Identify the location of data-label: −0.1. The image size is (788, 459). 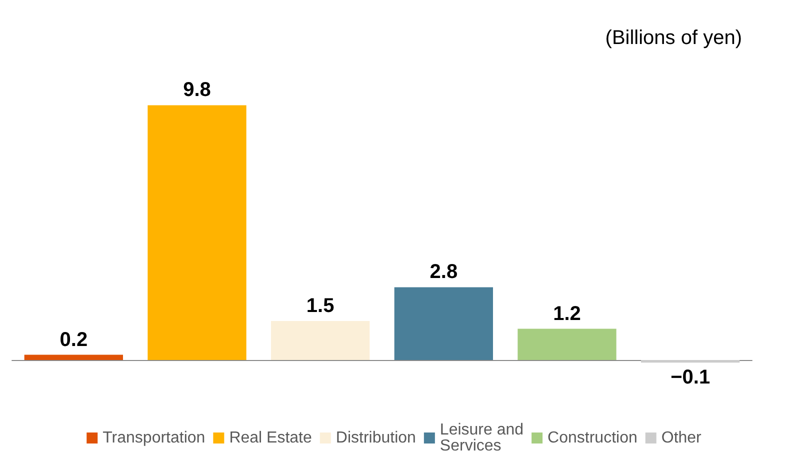
(690, 377).